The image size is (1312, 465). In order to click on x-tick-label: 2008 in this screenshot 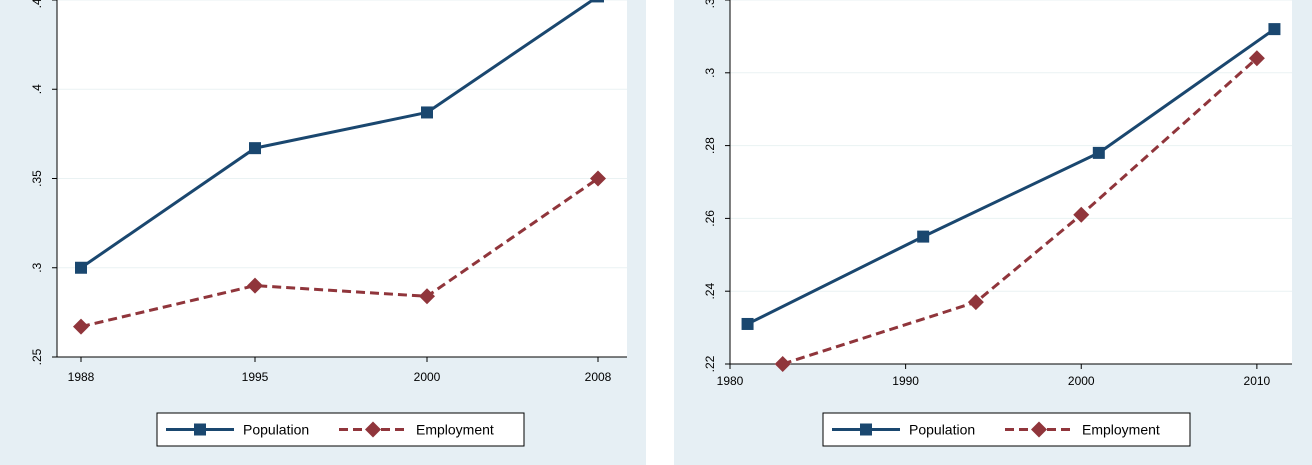, I will do `click(598, 377)`.